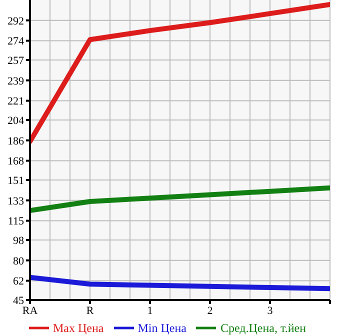 The image size is (345, 335). Describe the element at coordinates (16, 21) in the screenshot. I see `y-tick-label: 292` at that location.